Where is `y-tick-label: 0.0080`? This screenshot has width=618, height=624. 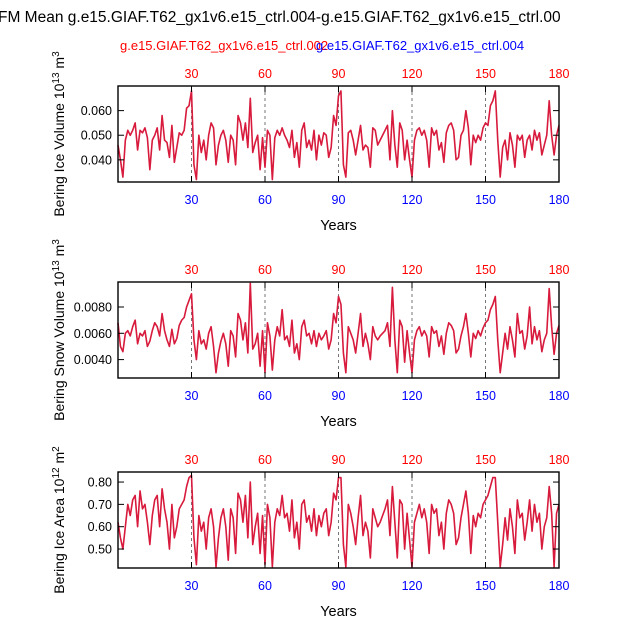
y-tick-label: 0.0080 is located at coordinates (93, 307).